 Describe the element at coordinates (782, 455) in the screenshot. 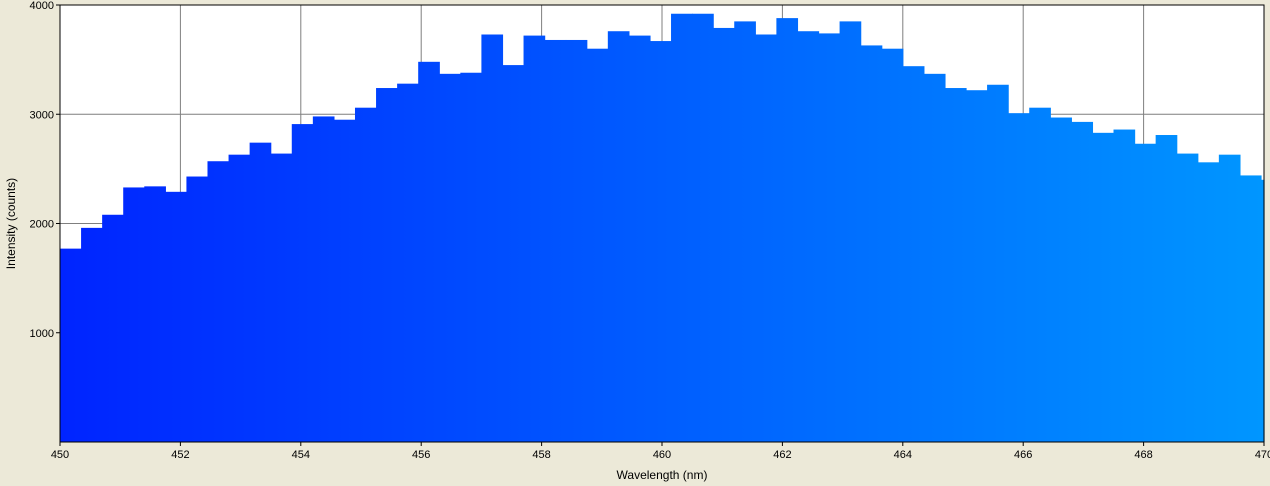

I see `x-tick-label: 462` at that location.